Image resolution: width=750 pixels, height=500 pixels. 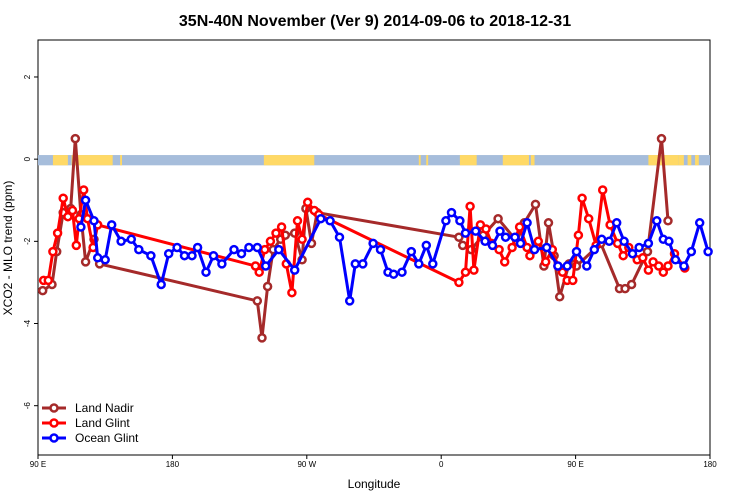 What do you see at coordinates (373, 462) in the screenshot?
I see `x-axis: 90 E 180 90 W 0 90 E 180` at bounding box center [373, 462].